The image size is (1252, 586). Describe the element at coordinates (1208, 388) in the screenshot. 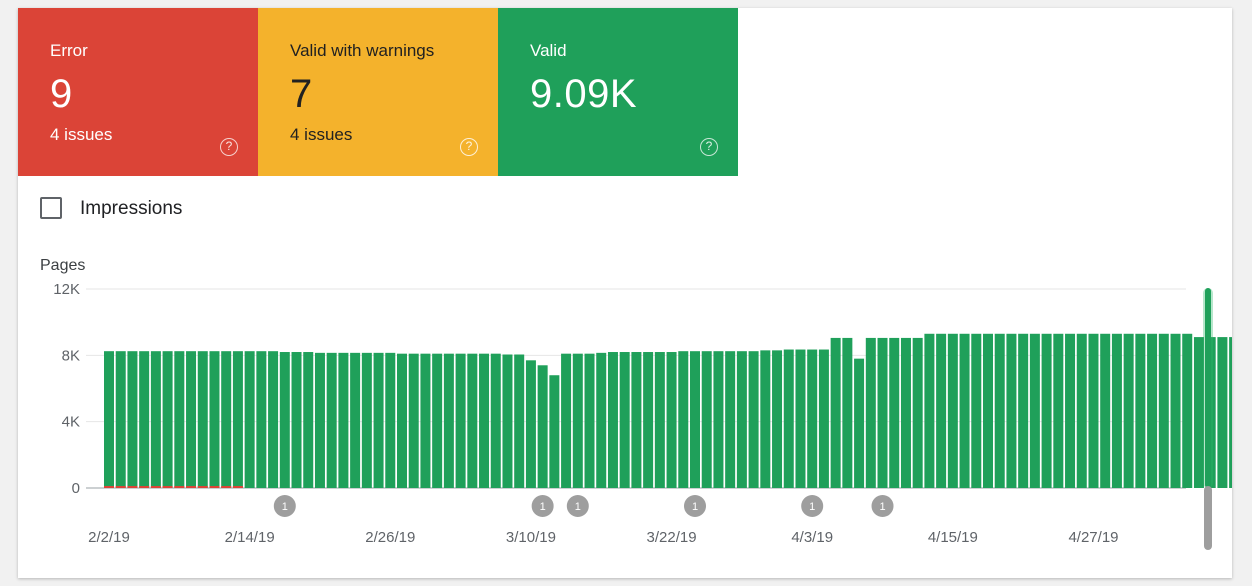

I see `scroll-thumb` at that location.